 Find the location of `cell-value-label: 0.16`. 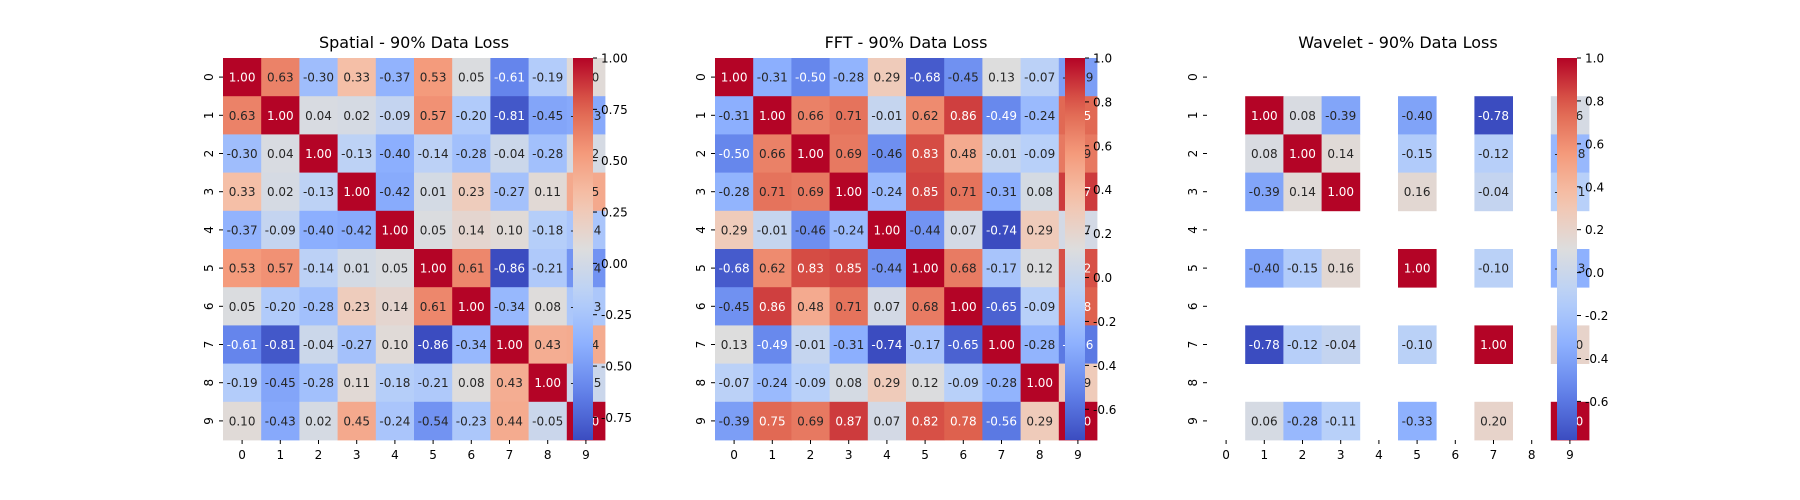

cell-value-label: 0.16 is located at coordinates (1417, 192).